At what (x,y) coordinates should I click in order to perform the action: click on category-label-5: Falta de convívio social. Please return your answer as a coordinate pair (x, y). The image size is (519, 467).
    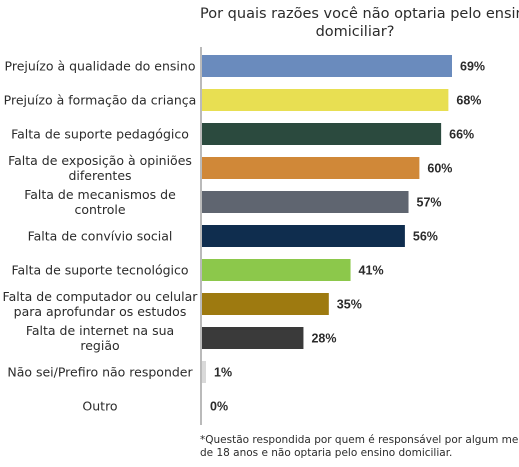
    Looking at the image, I should click on (100, 236).